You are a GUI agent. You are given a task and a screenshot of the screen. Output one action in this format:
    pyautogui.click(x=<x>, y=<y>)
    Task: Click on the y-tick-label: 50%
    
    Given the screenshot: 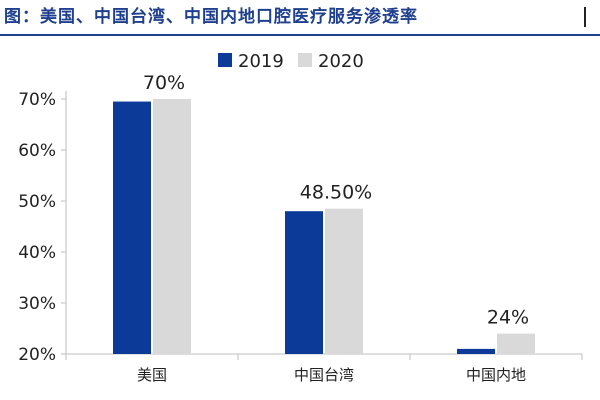 What is the action you would take?
    pyautogui.click(x=37, y=202)
    